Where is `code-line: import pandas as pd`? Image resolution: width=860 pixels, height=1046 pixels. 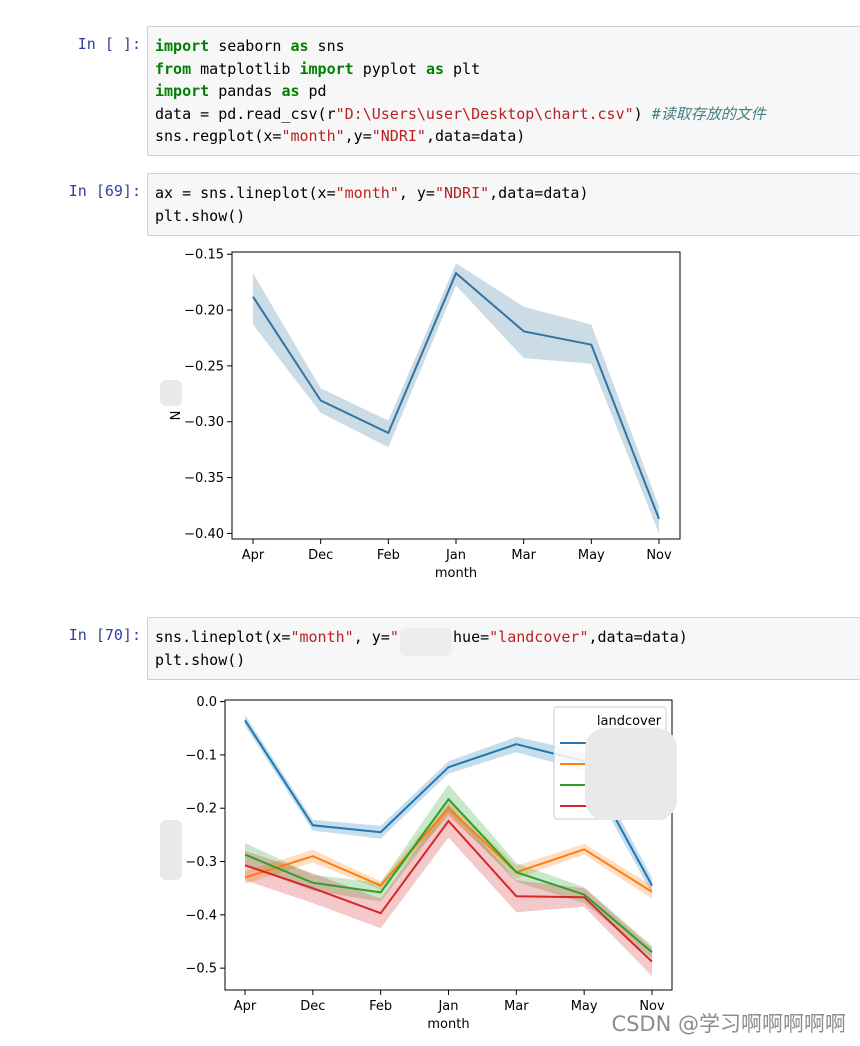 code-line: import pandas as pd is located at coordinates (507, 91).